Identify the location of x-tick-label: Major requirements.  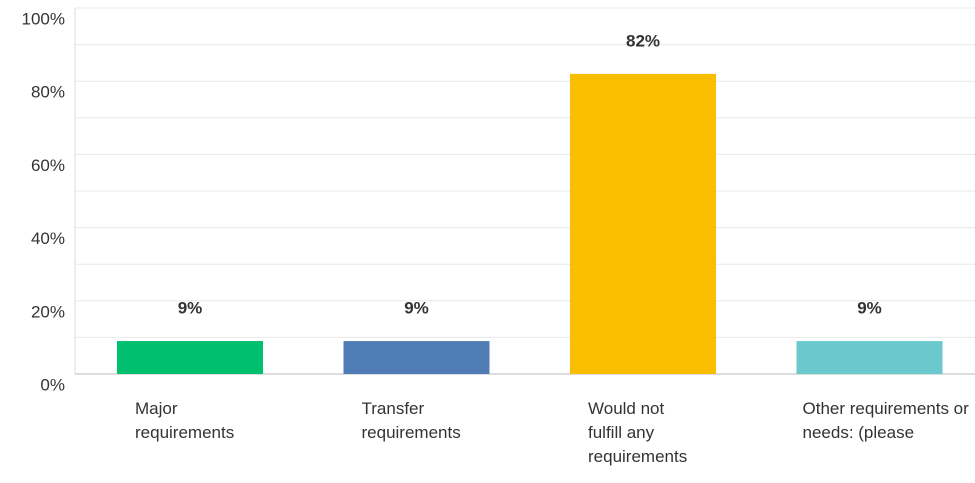
(185, 420).